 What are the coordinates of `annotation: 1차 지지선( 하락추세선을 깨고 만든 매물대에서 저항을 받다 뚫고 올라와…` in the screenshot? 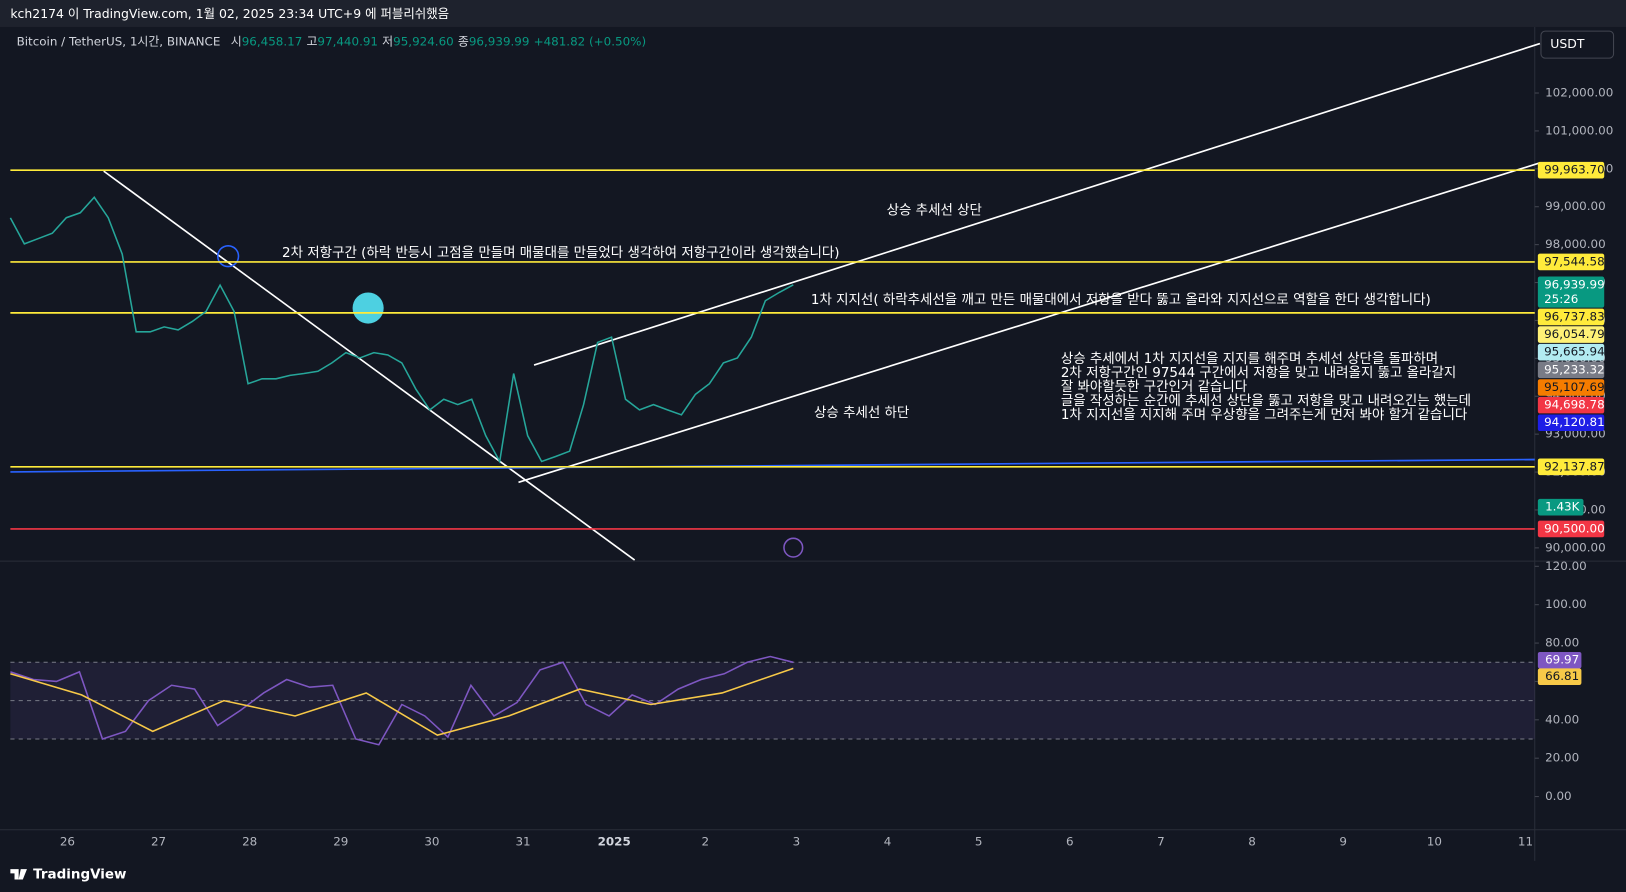 It's located at (1121, 300).